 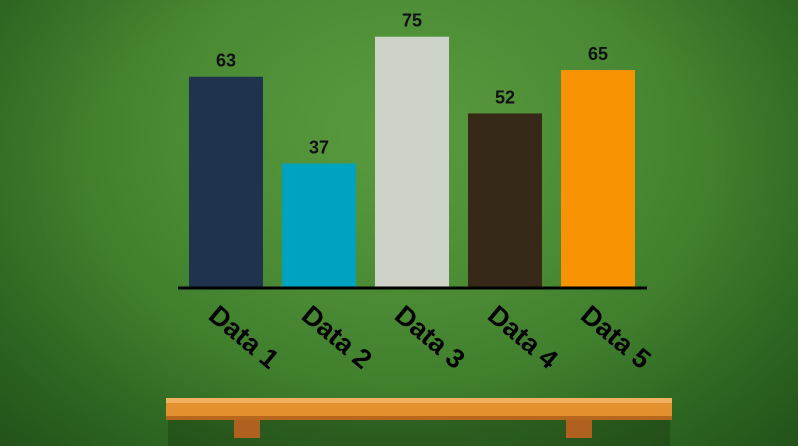 I want to click on shelf-board-bottom, so click(x=419, y=418).